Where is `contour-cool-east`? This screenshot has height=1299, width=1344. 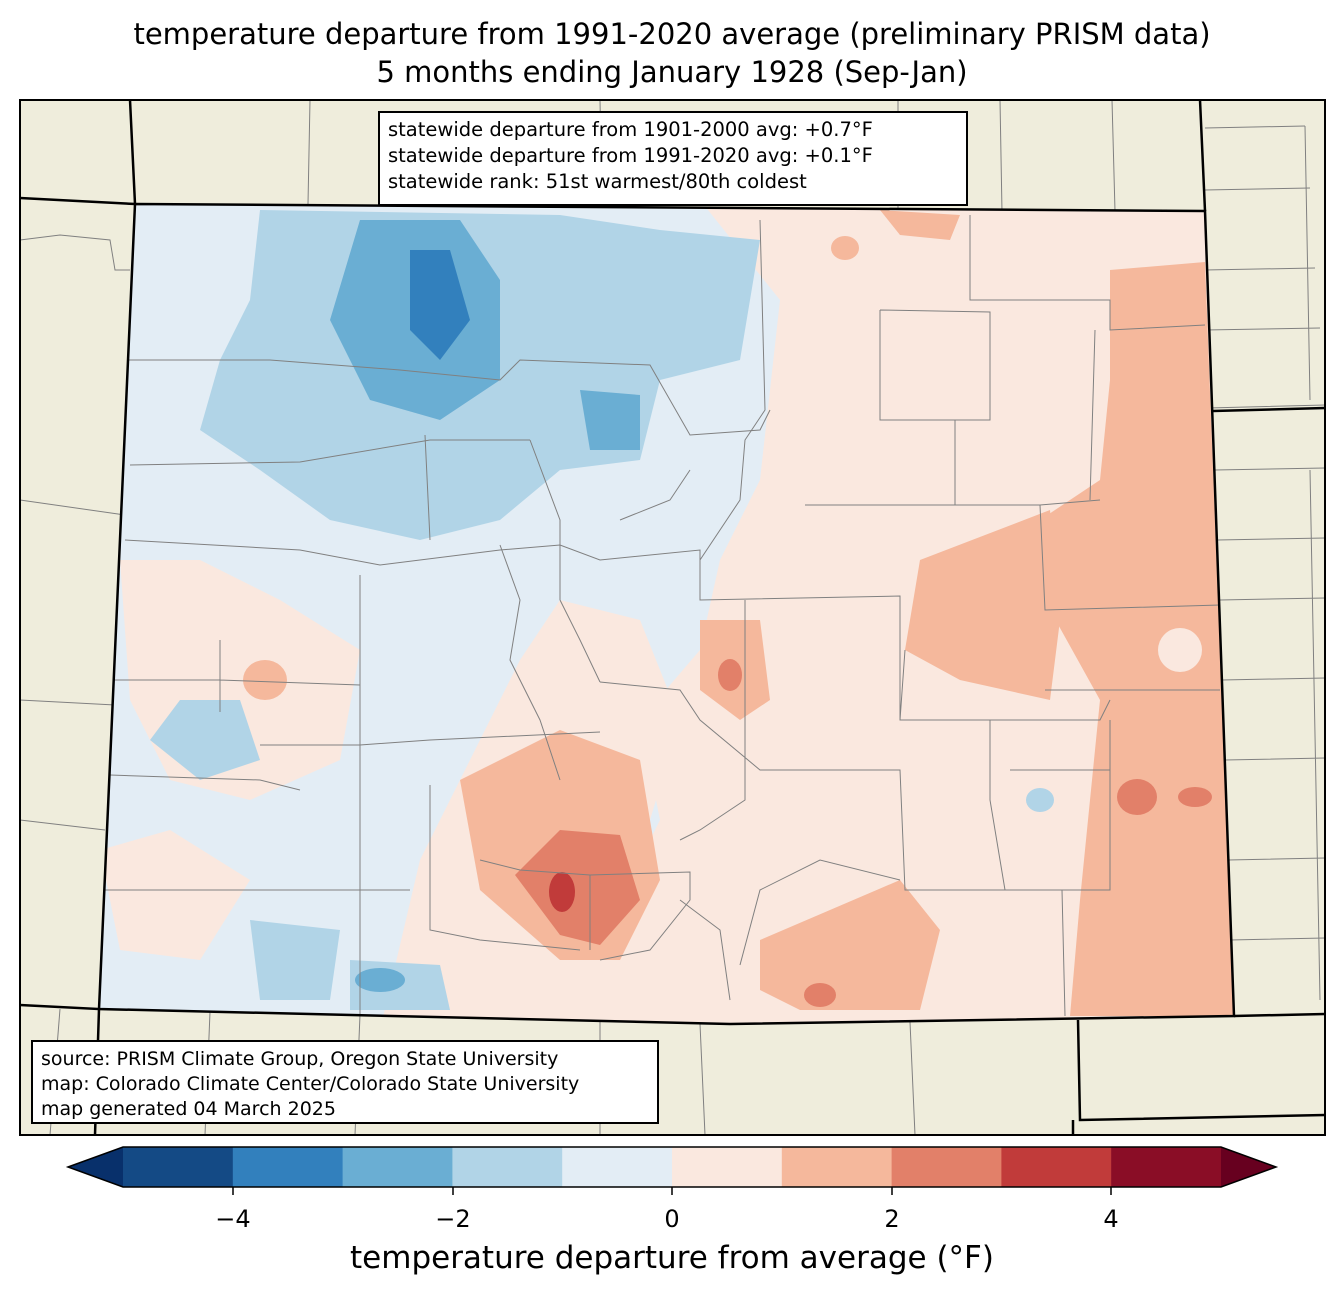 contour-cool-east is located at coordinates (1040, 800).